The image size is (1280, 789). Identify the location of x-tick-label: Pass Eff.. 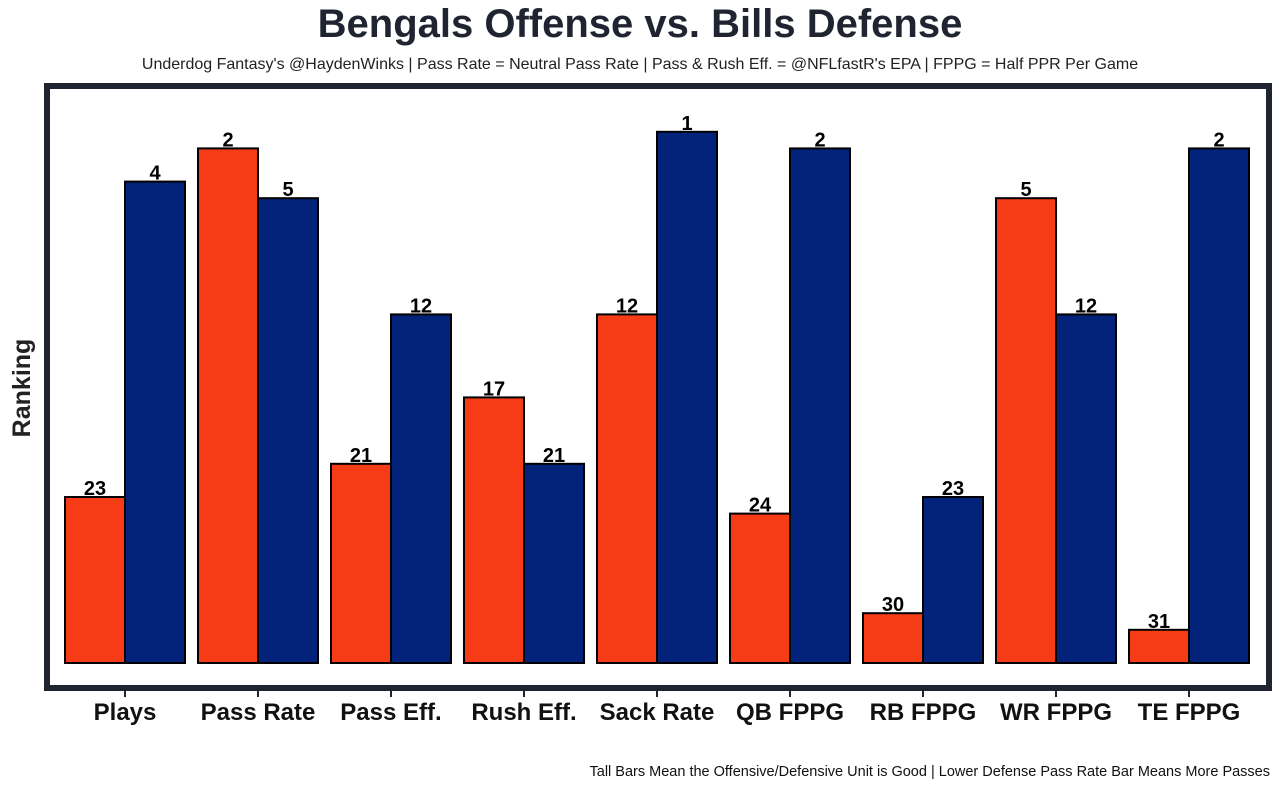
(390, 712).